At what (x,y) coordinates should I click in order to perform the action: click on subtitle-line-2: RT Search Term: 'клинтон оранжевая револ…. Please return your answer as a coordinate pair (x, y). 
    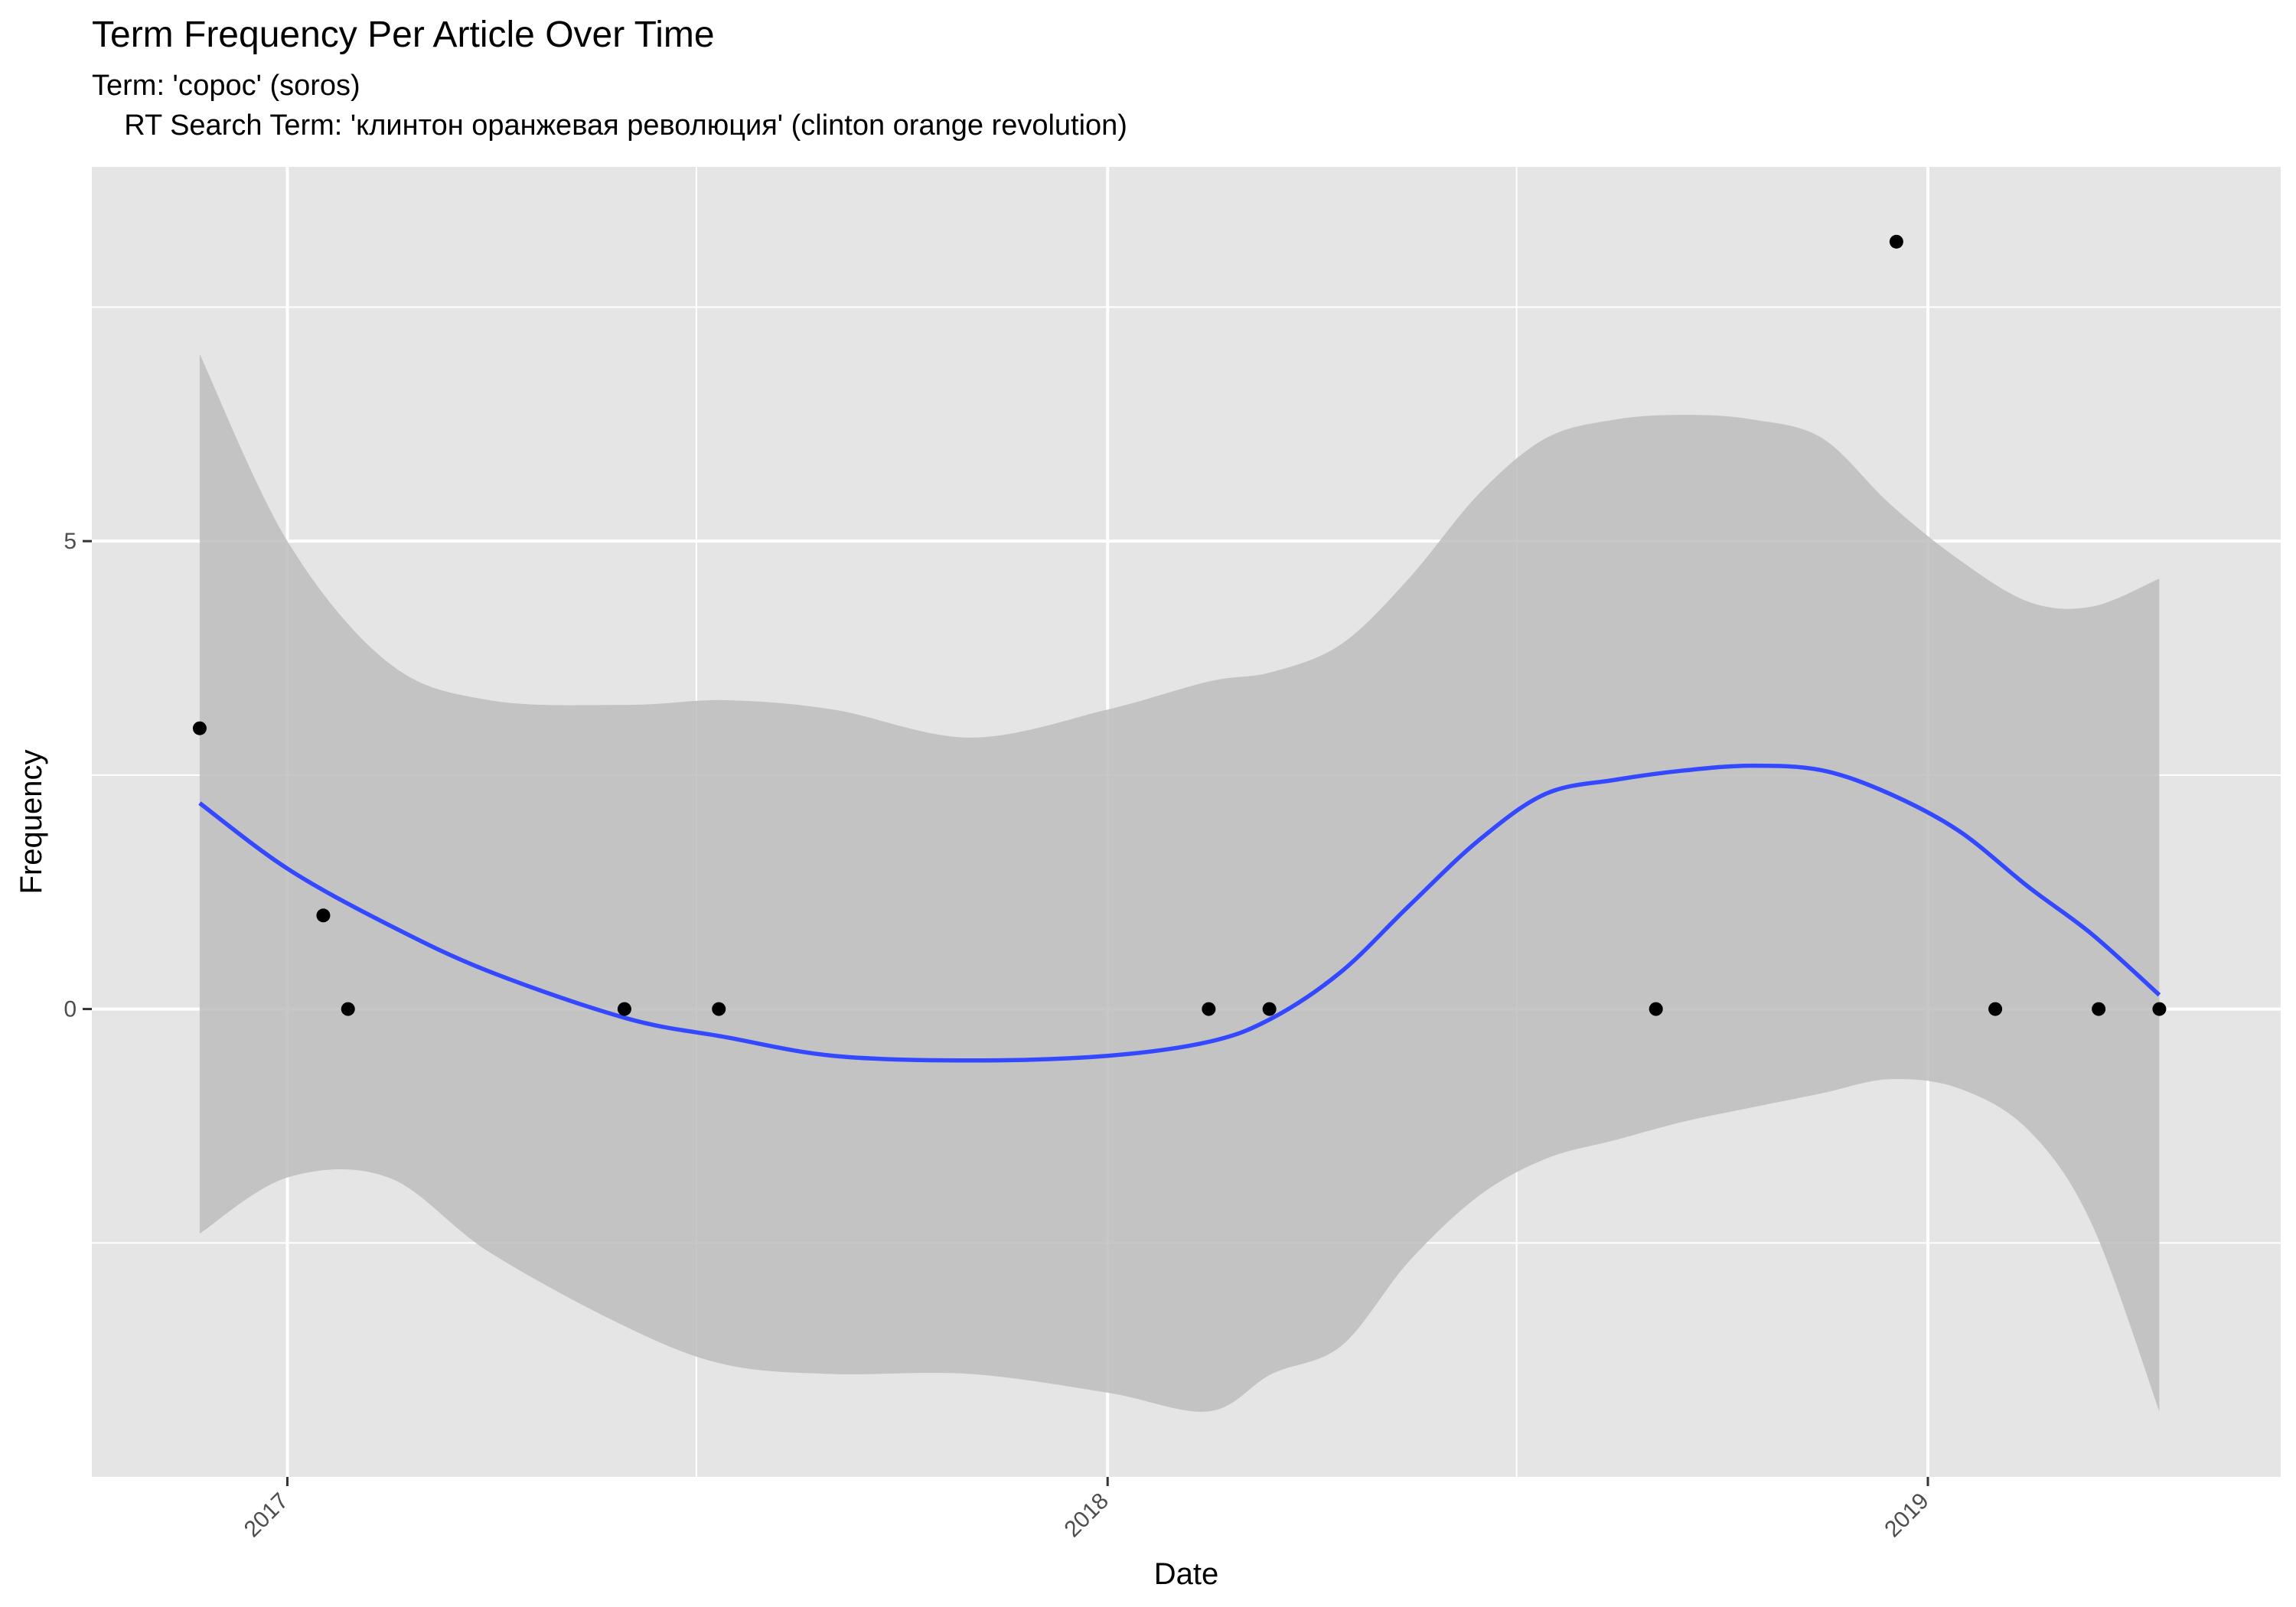
    Looking at the image, I should click on (625, 126).